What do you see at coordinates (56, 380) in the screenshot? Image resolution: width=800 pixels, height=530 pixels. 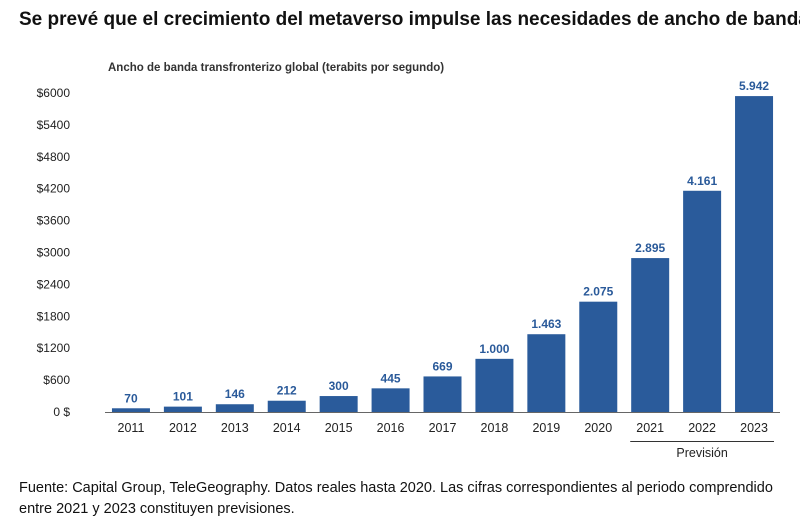 I see `y-tick-label: $600` at bounding box center [56, 380].